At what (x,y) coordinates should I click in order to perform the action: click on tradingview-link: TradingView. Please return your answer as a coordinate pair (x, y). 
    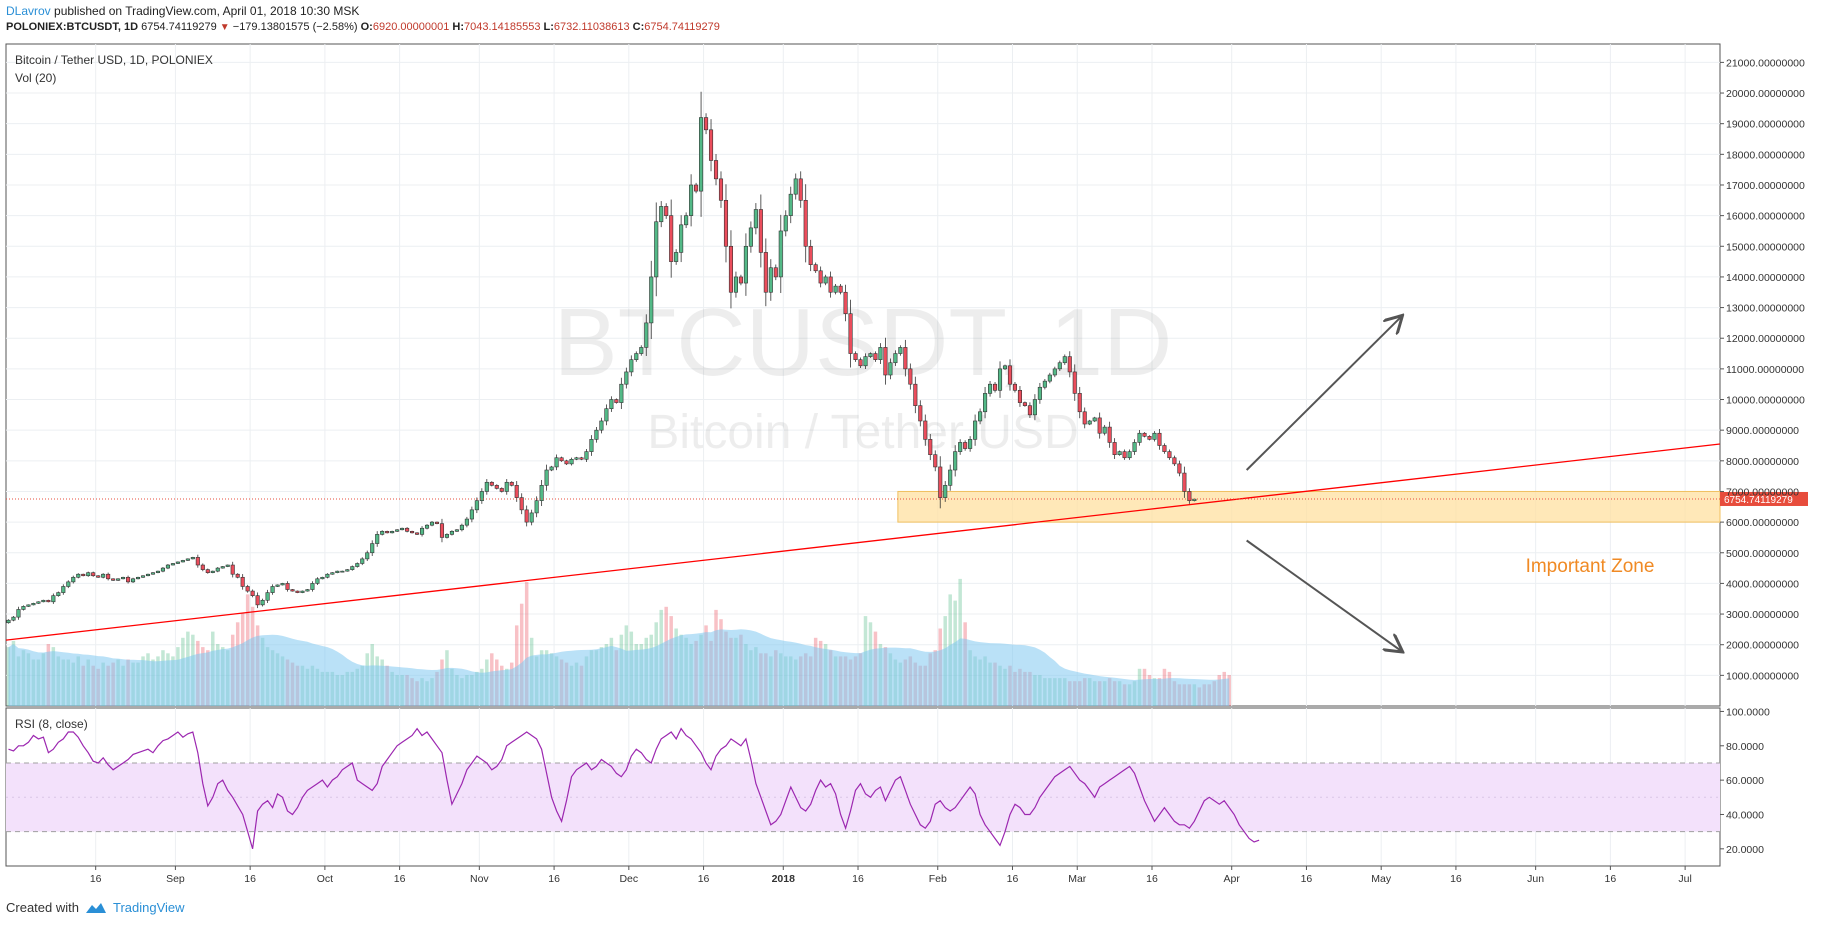
    Looking at the image, I should click on (148, 907).